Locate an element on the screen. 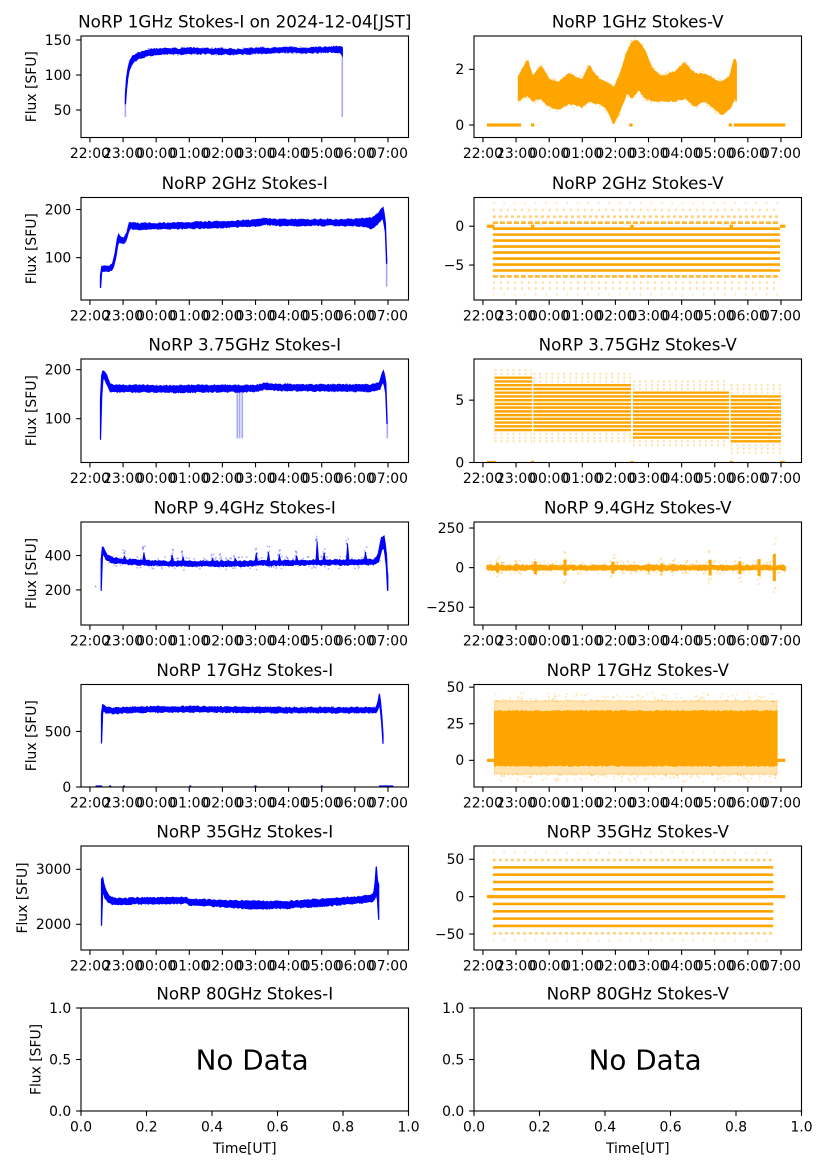  x-tick-label: 22:00 is located at coordinates (483, 316).